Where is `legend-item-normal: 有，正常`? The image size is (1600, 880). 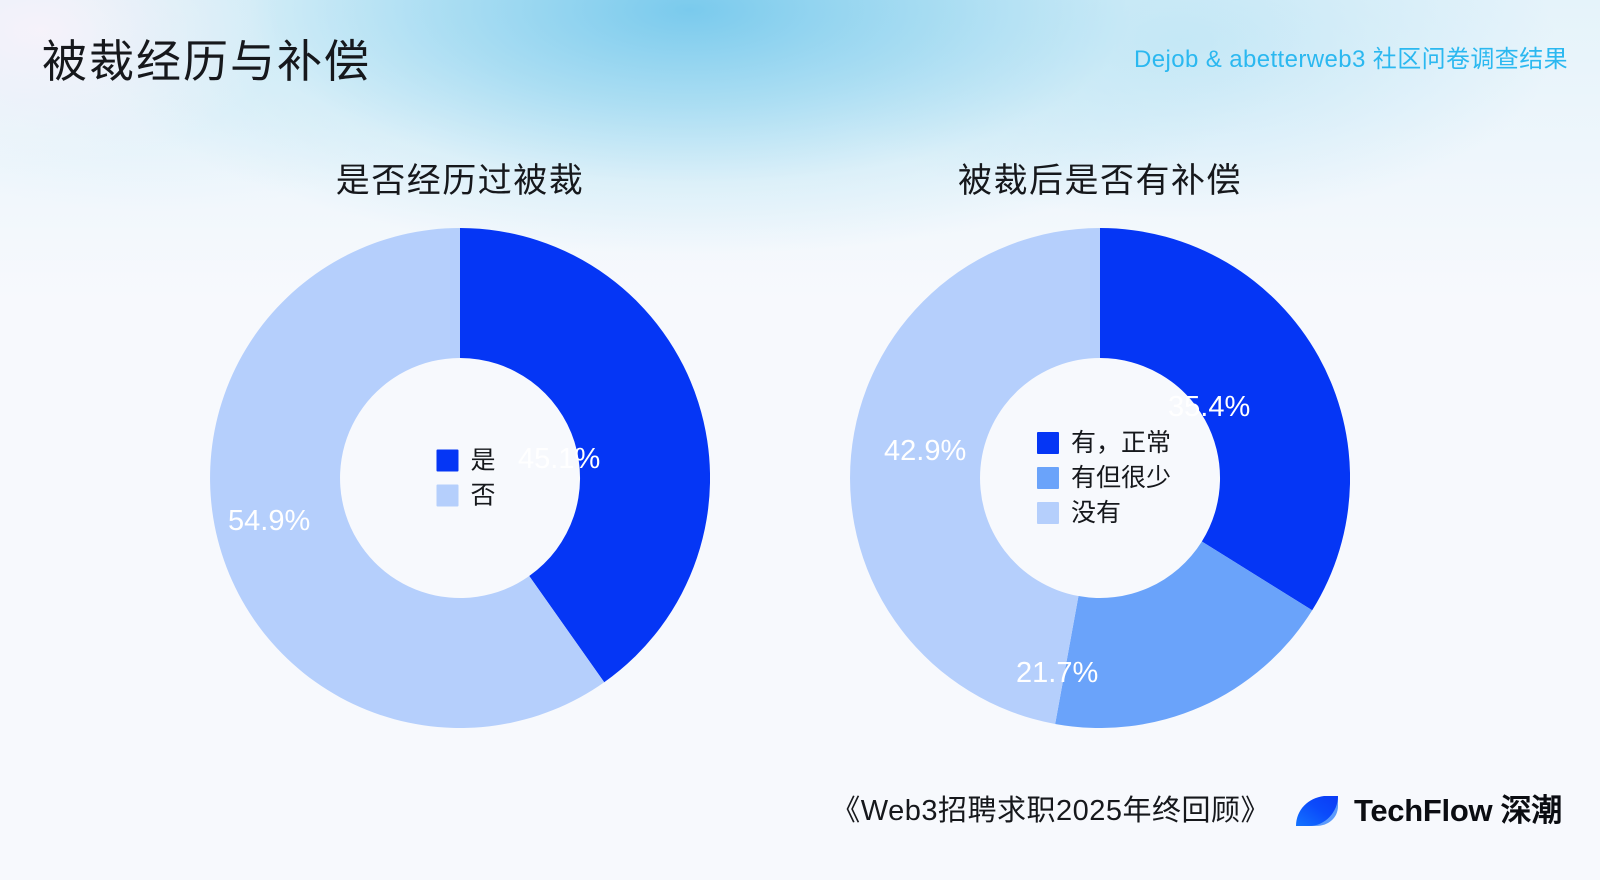
legend-item-normal: 有，正常 is located at coordinates (1104, 443).